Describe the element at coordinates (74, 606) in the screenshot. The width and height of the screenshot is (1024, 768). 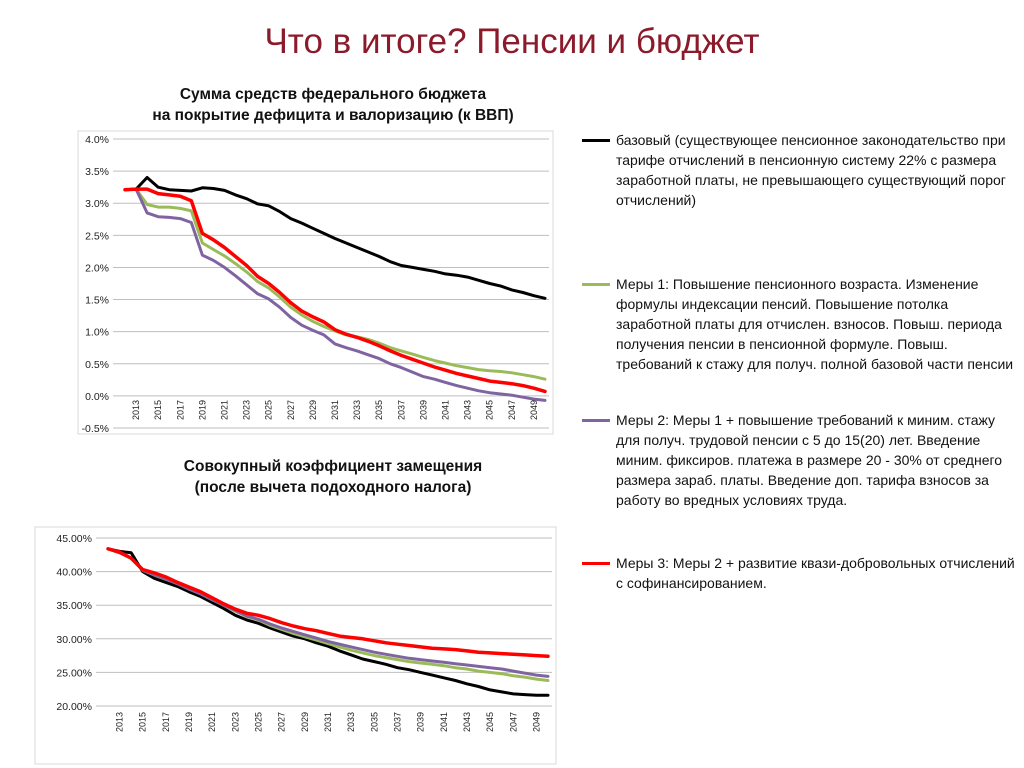
I see `chart2-y-tick-label: 35.00%` at that location.